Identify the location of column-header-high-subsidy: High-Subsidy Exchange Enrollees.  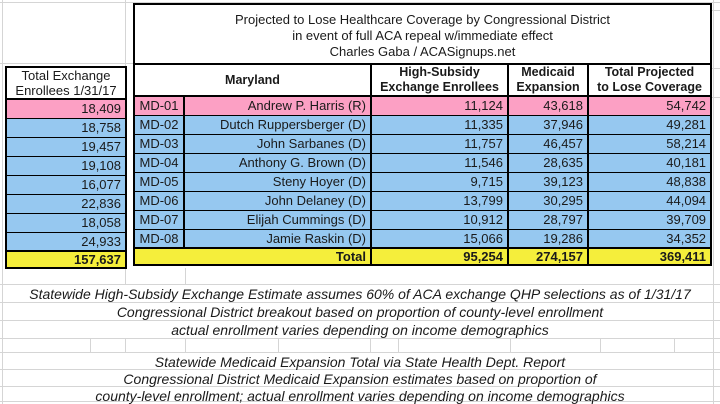
(439, 80).